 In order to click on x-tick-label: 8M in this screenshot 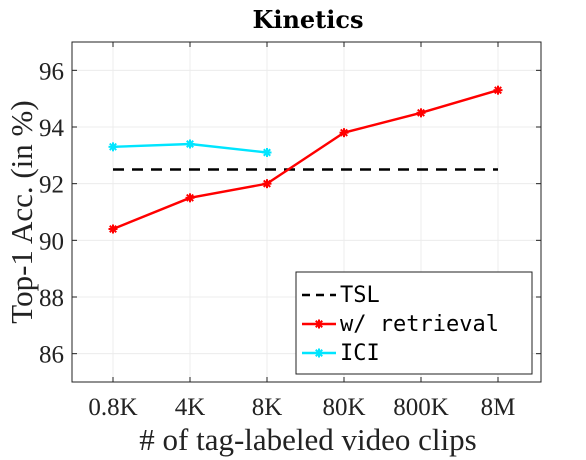, I will do `click(498, 407)`.